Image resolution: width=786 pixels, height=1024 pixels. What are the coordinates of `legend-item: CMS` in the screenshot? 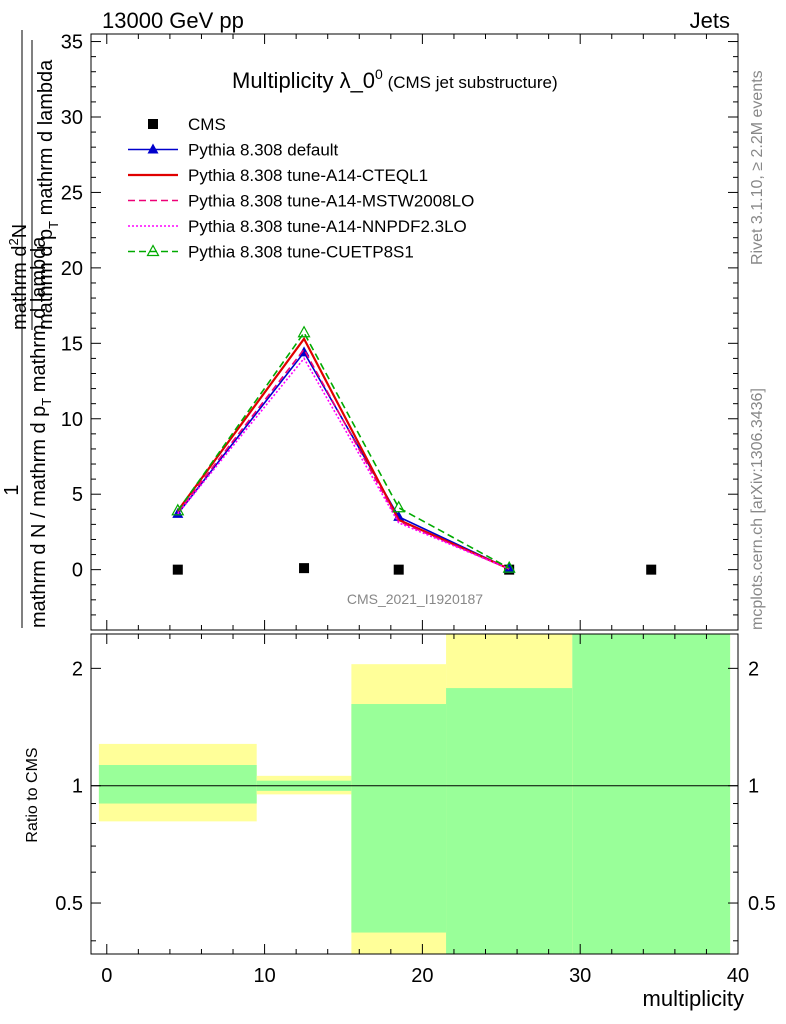 It's located at (187, 124).